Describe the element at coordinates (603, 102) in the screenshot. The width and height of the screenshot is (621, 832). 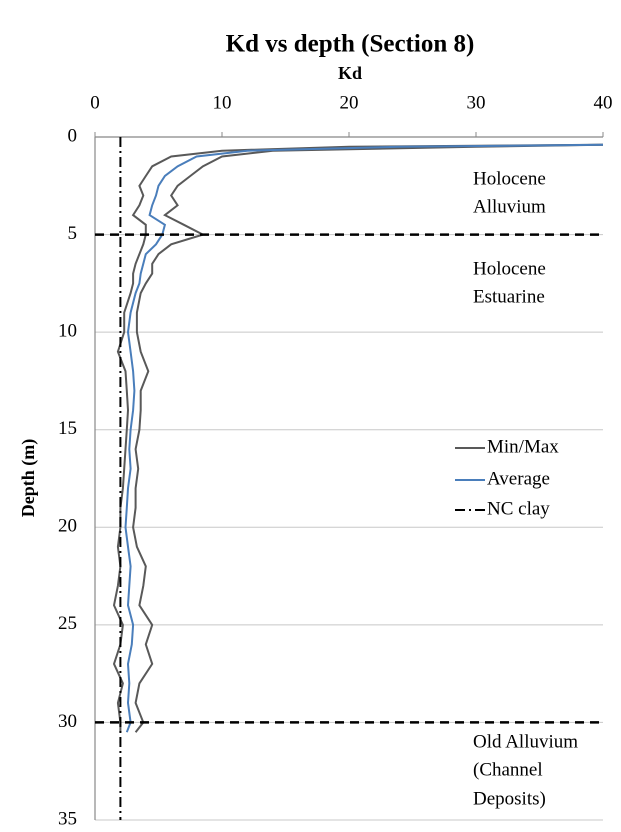
I see `x-tick-label: 40` at that location.